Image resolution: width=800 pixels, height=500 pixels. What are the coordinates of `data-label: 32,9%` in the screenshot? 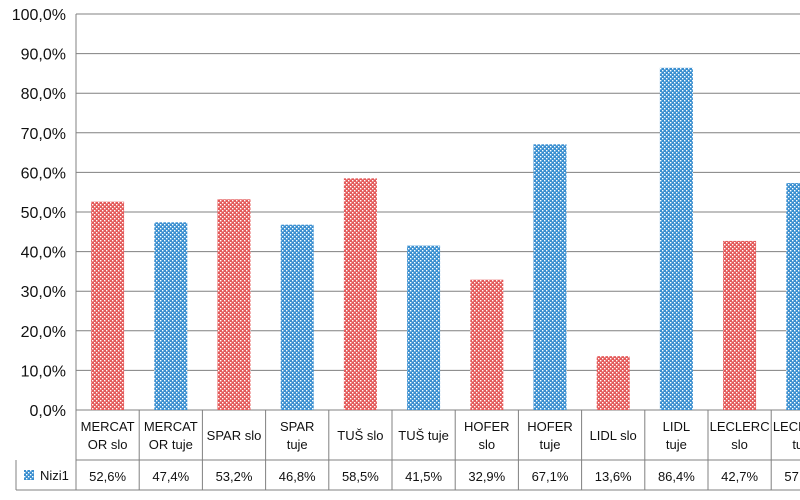 It's located at (486, 476).